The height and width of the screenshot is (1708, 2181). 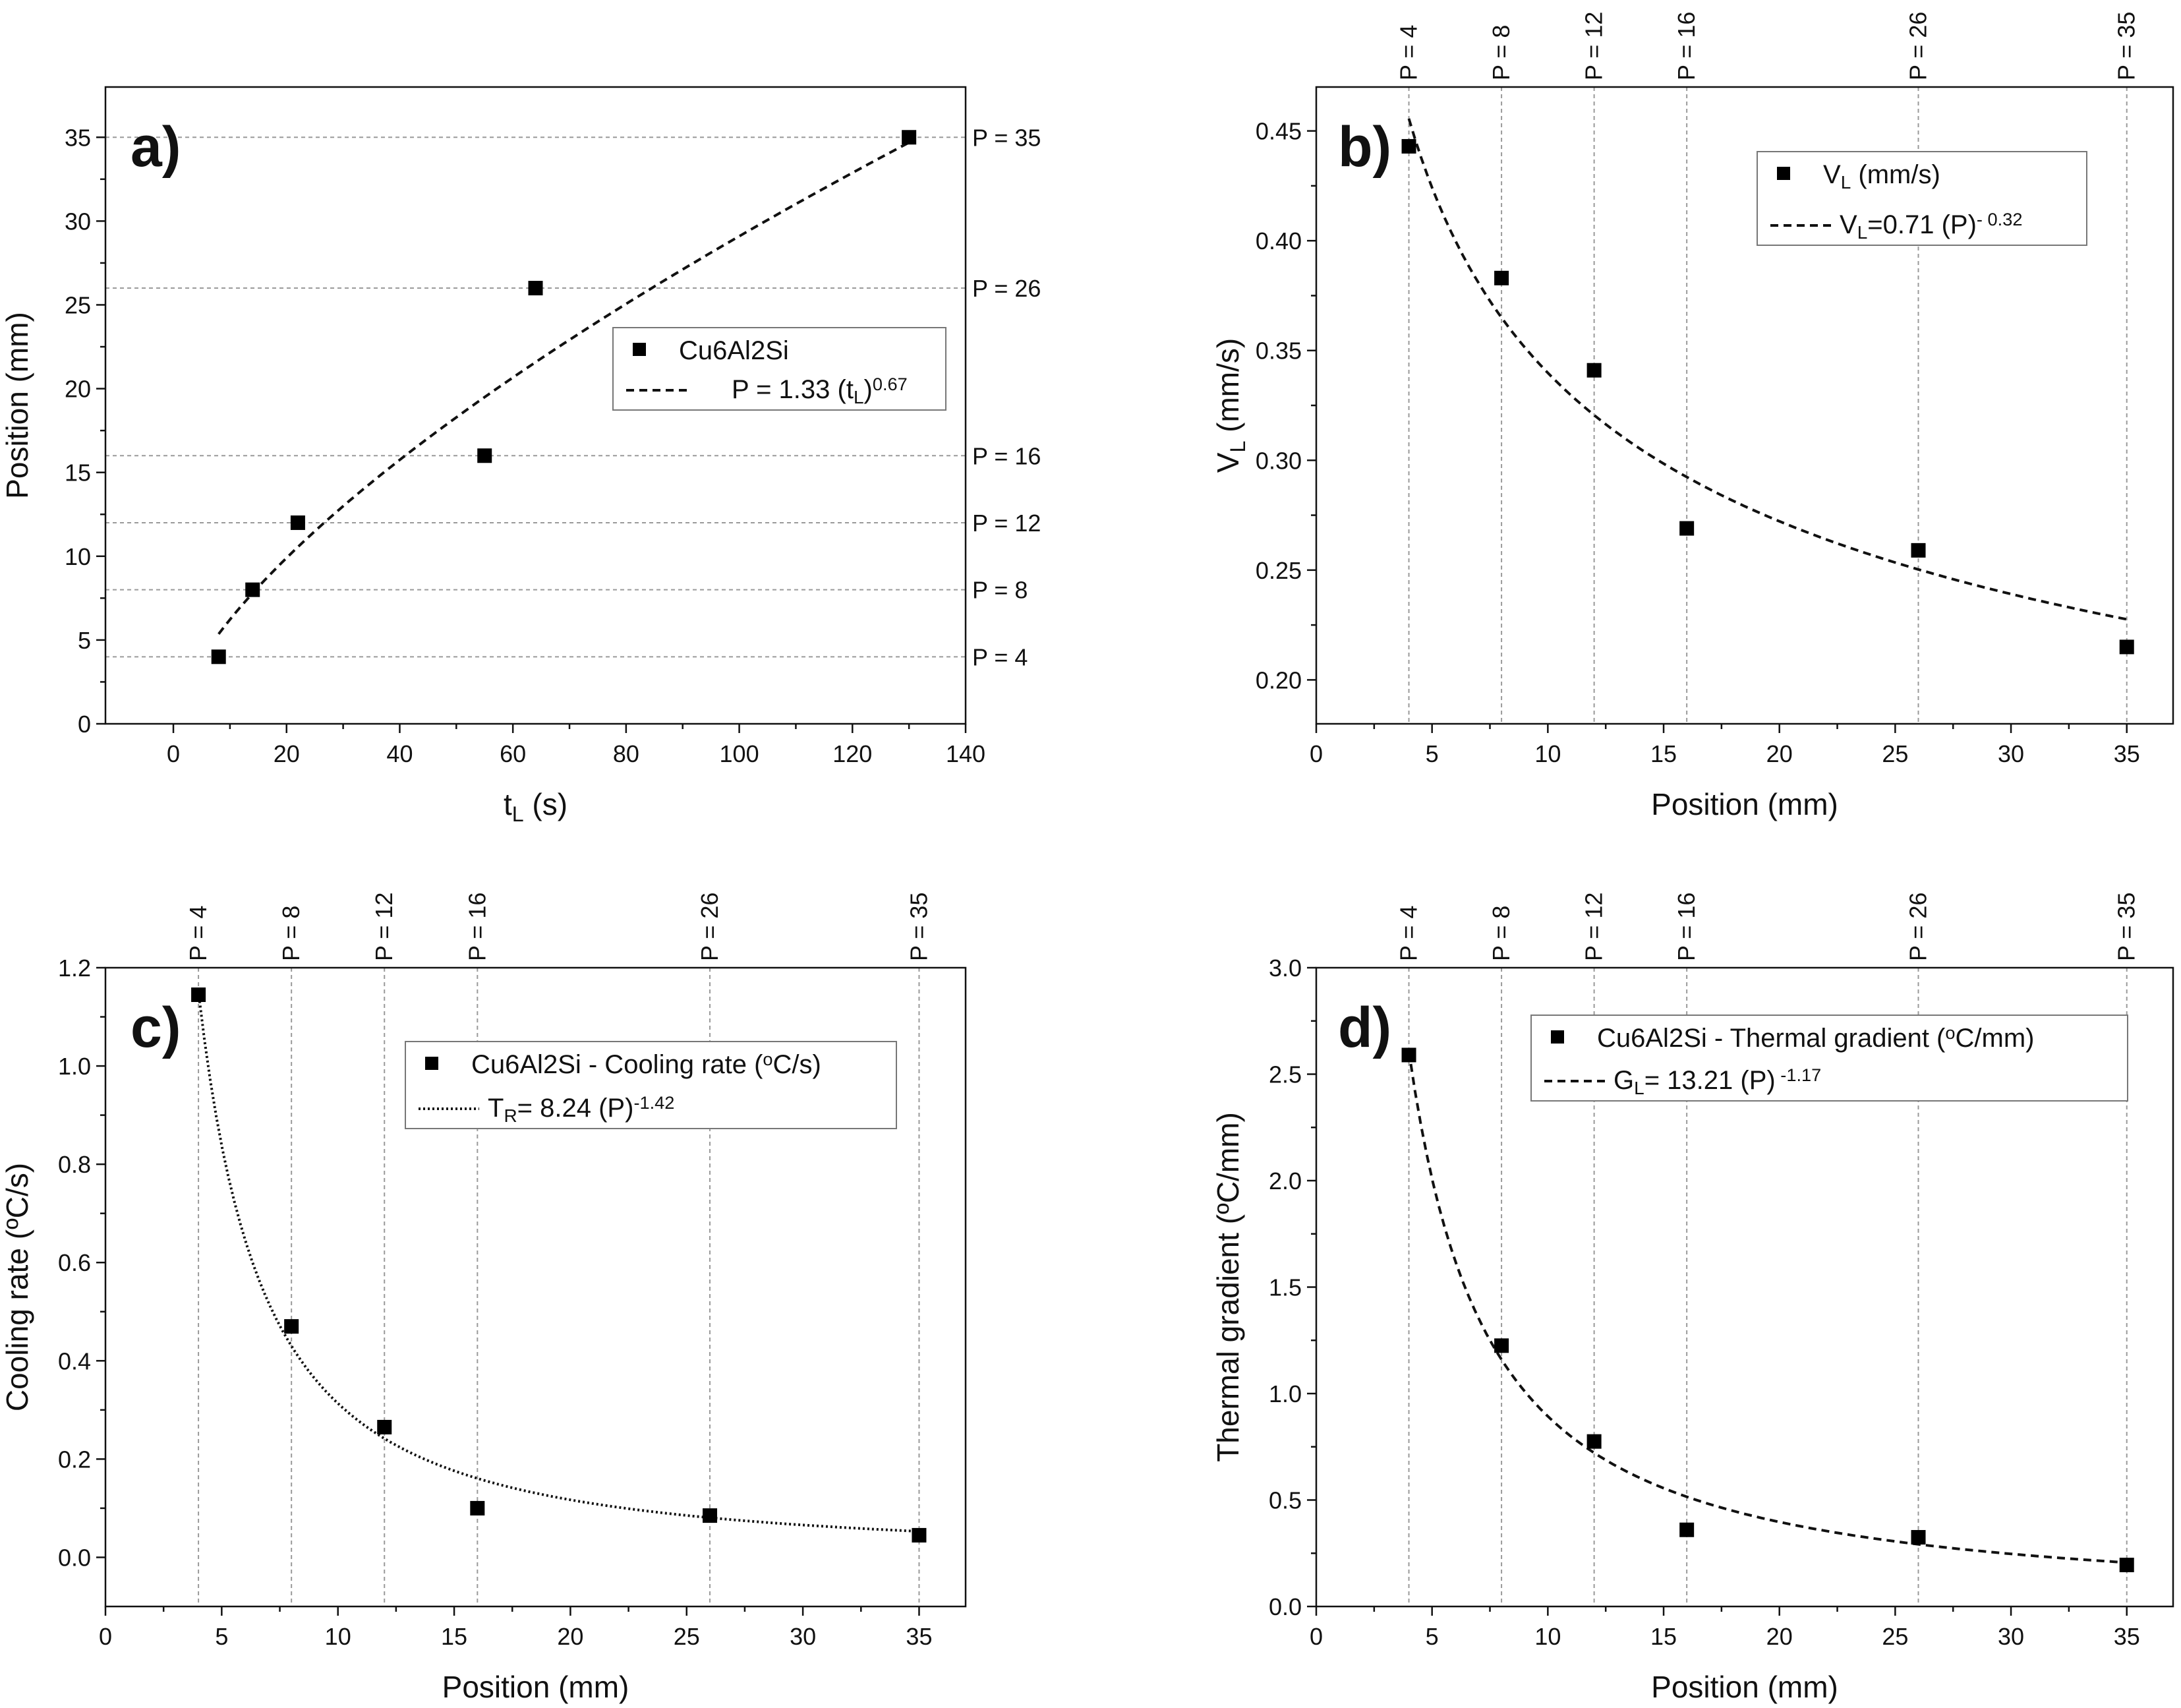 What do you see at coordinates (508, 804) in the screenshot?
I see `x-axis-title-part-0: t` at bounding box center [508, 804].